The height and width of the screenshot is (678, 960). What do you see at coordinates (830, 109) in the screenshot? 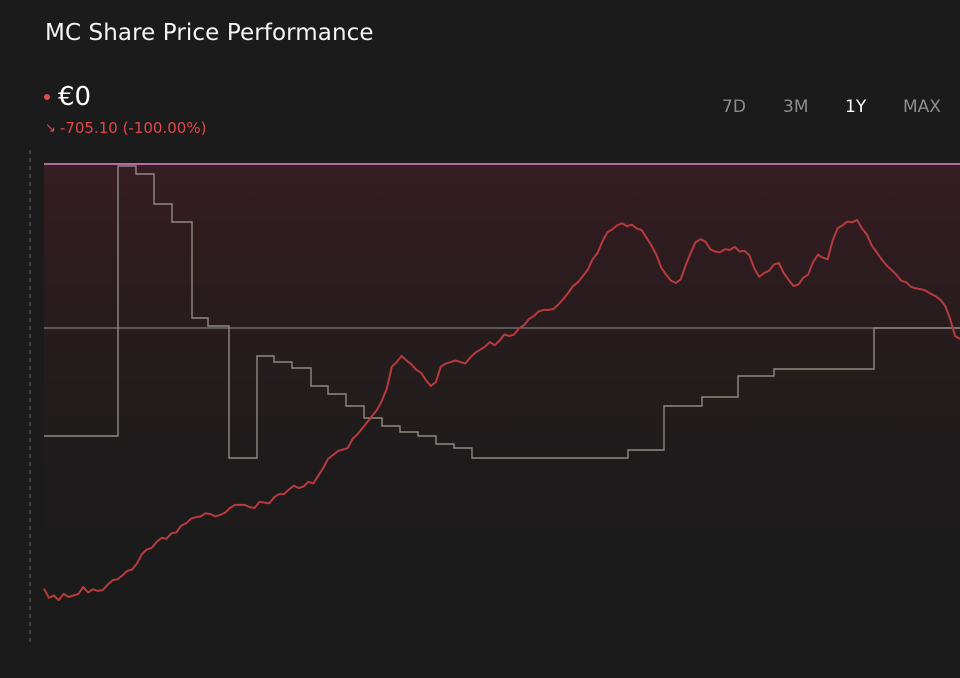
I see `range-selector: 7D 3M 1Y MAX` at bounding box center [830, 109].